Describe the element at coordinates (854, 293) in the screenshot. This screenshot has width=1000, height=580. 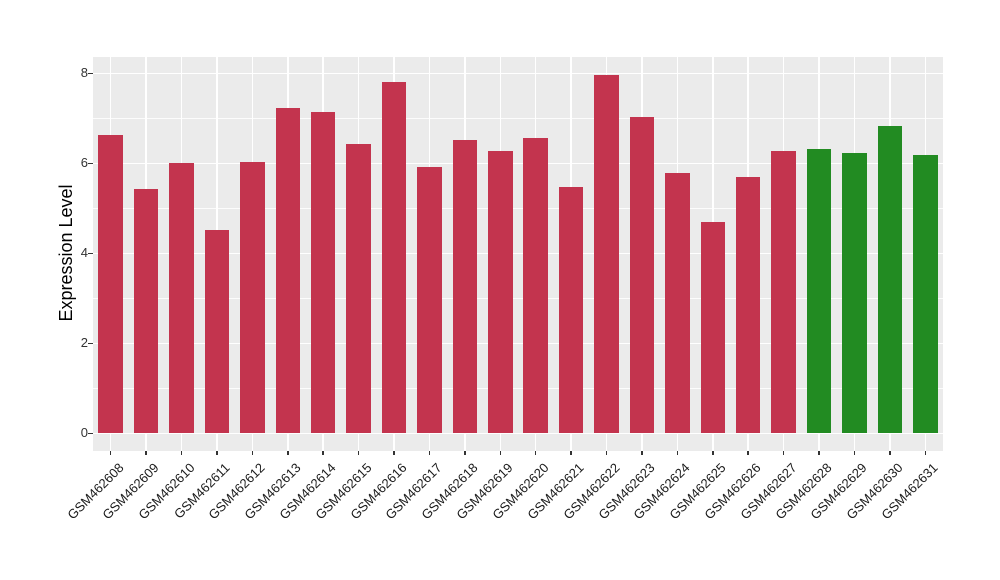
I see `bar-GSM462629` at that location.